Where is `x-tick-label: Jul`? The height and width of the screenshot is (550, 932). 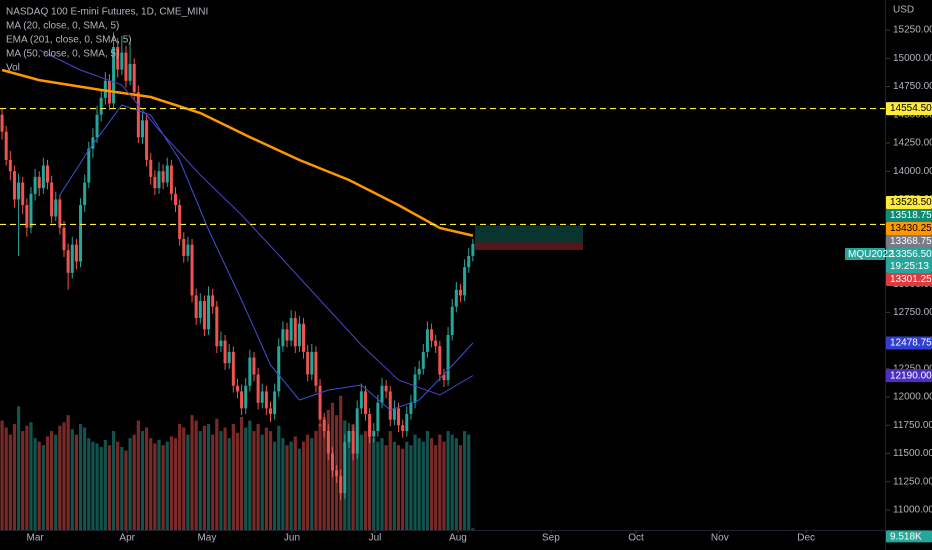 x-tick-label: Jul is located at coordinates (375, 538).